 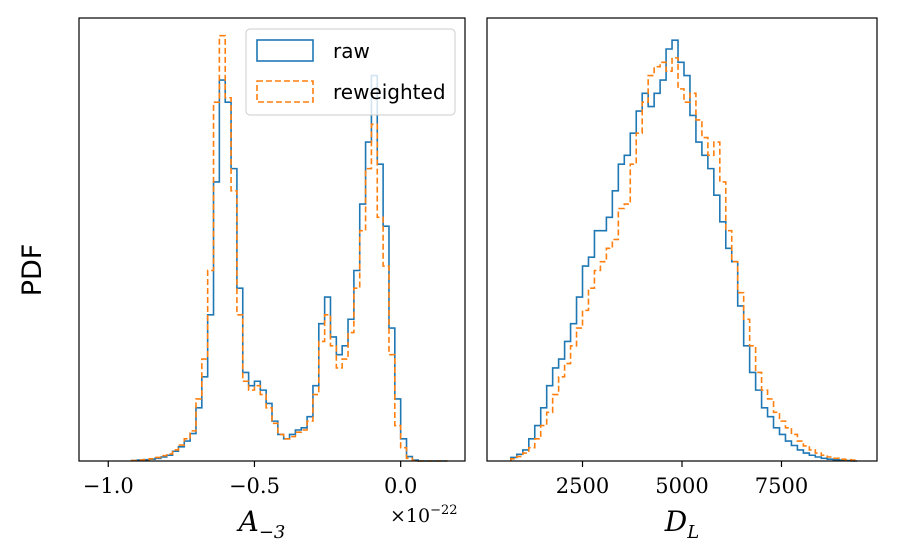 What do you see at coordinates (681, 524) in the screenshot?
I see `right-x-axis-label: DL` at bounding box center [681, 524].